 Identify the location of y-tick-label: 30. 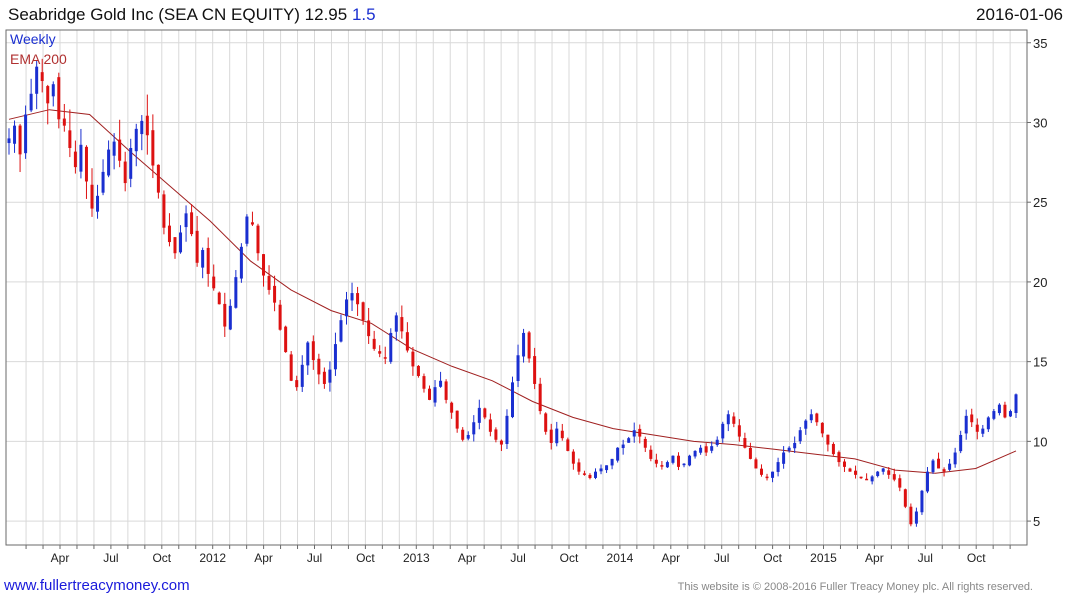
(1040, 122).